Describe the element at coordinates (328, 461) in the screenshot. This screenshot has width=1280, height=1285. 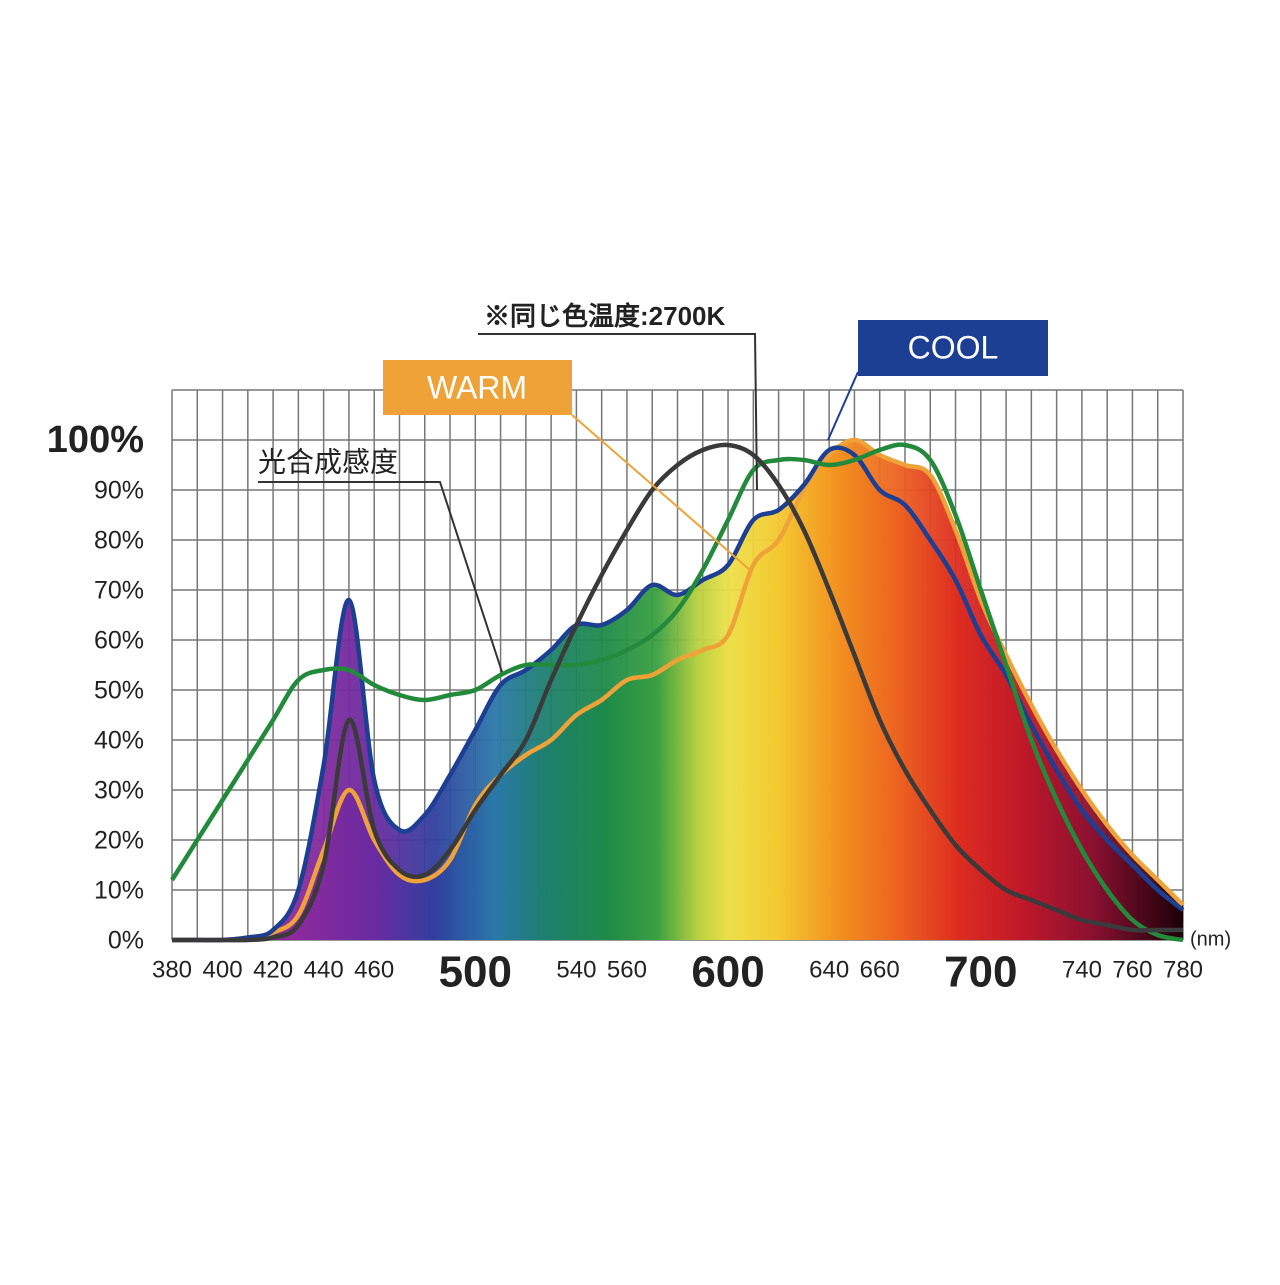
I see `callout-label: 光合成感度` at that location.